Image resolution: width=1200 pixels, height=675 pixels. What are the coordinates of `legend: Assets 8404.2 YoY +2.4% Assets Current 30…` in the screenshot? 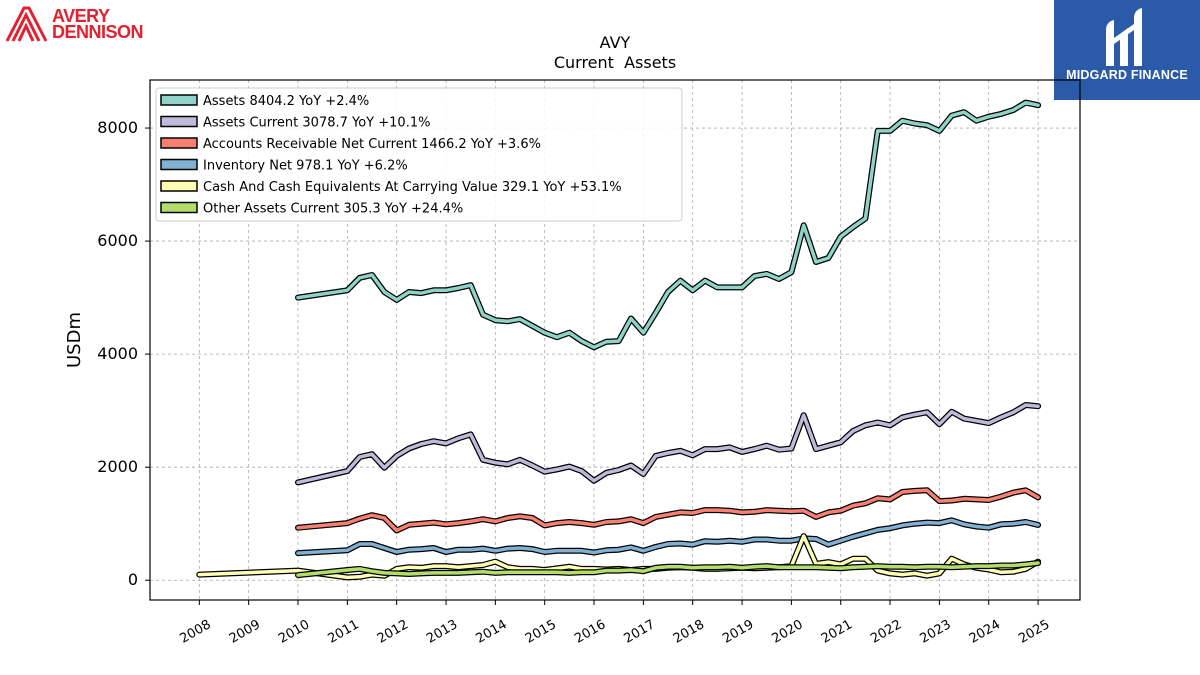 It's located at (419, 154).